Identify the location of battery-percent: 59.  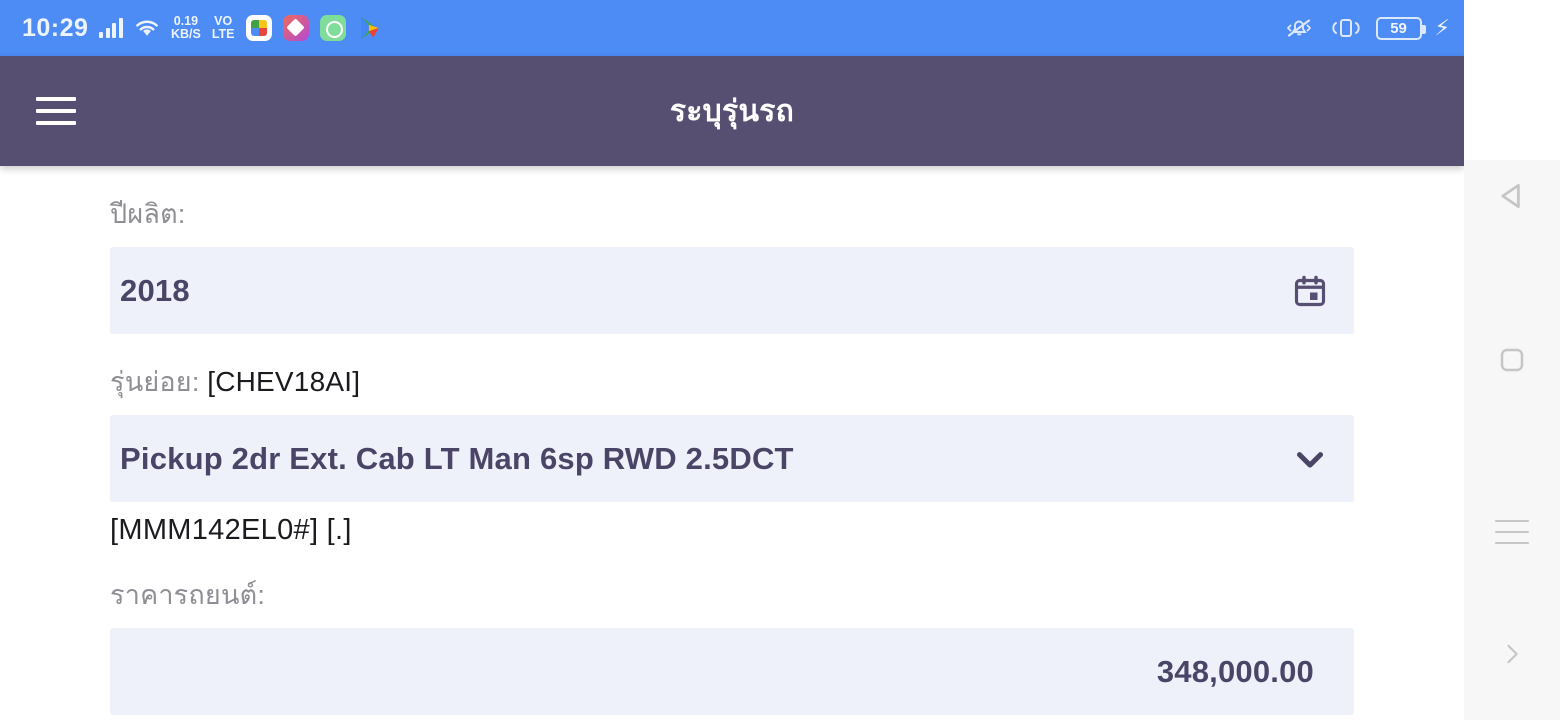
(1398, 28).